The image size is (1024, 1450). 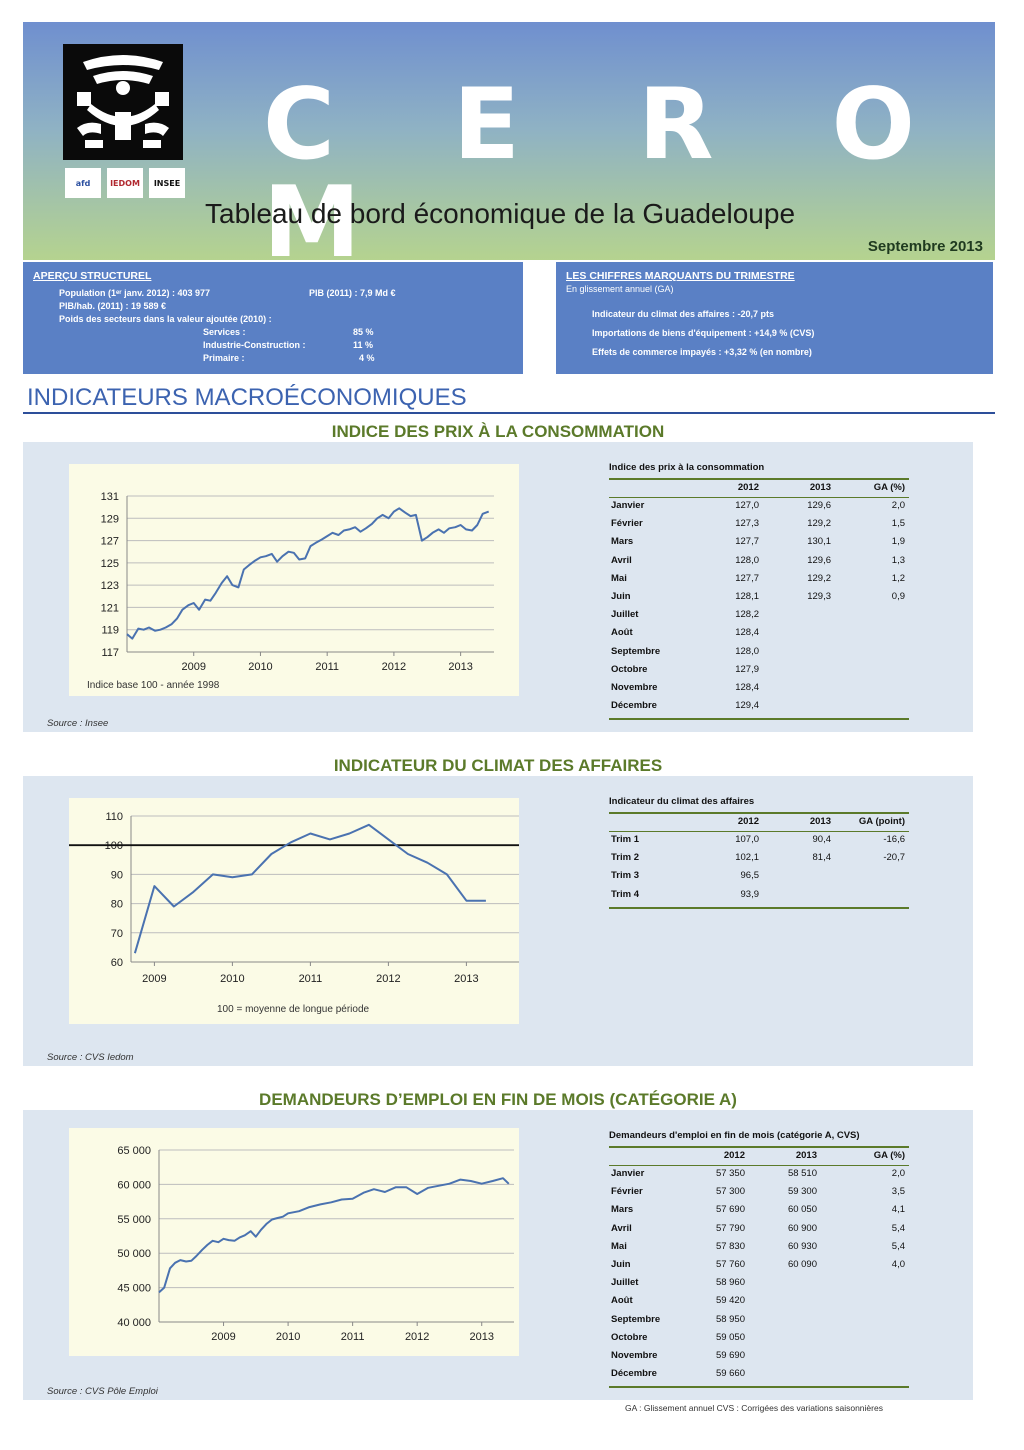 What do you see at coordinates (629, 1337) in the screenshot?
I see `row-label: Octobre` at bounding box center [629, 1337].